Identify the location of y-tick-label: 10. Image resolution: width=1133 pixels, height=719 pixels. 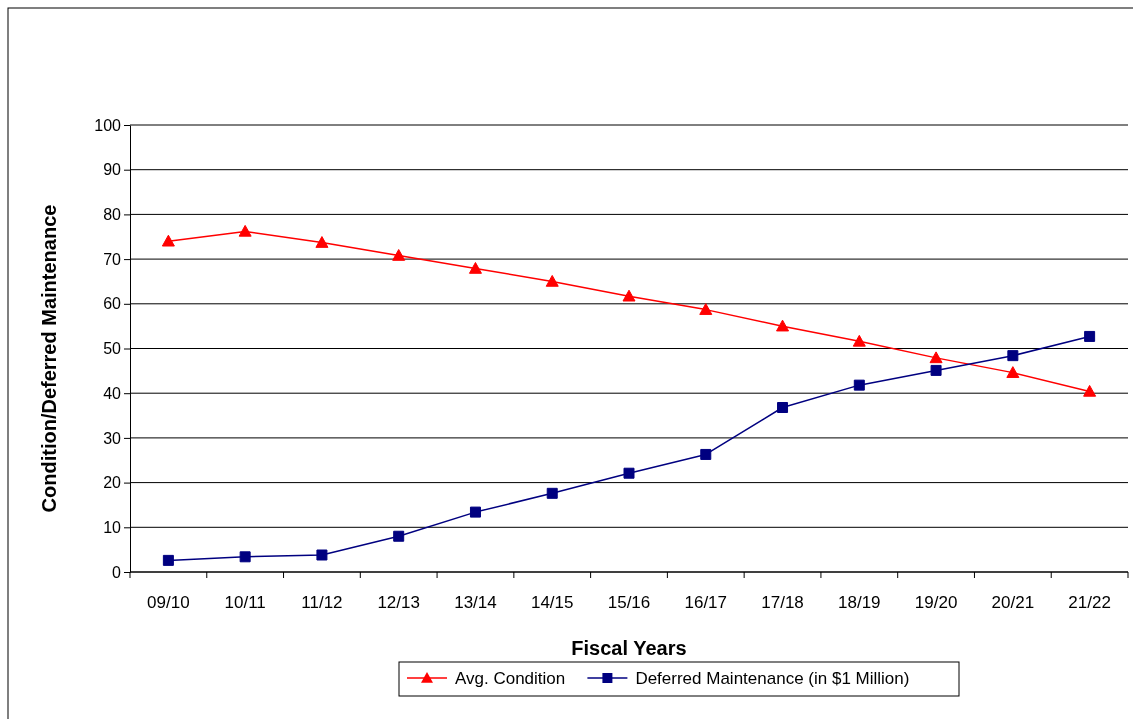
(112, 527).